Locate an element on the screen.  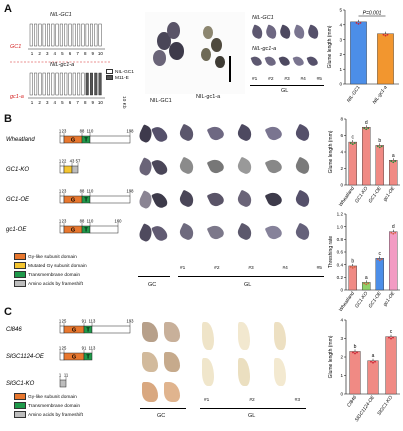
y-tick-label: 0.2 is located at coordinates (340, 277).